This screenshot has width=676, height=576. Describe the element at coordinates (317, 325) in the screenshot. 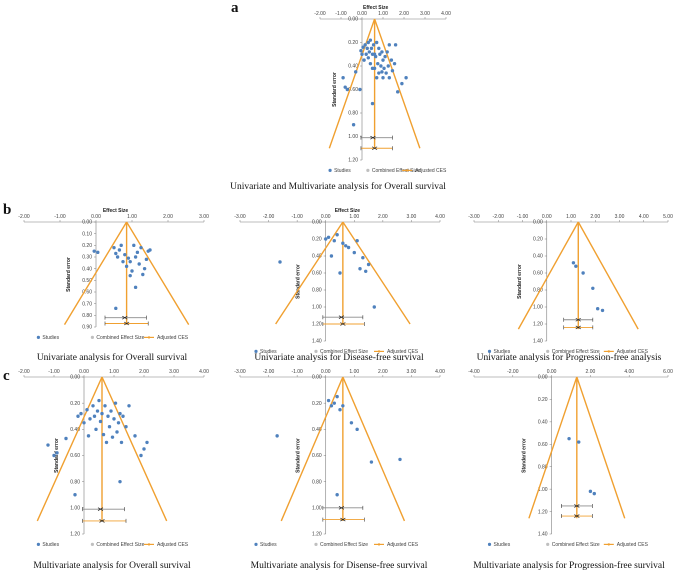

I see `y-tick-label: 1.20` at that location.